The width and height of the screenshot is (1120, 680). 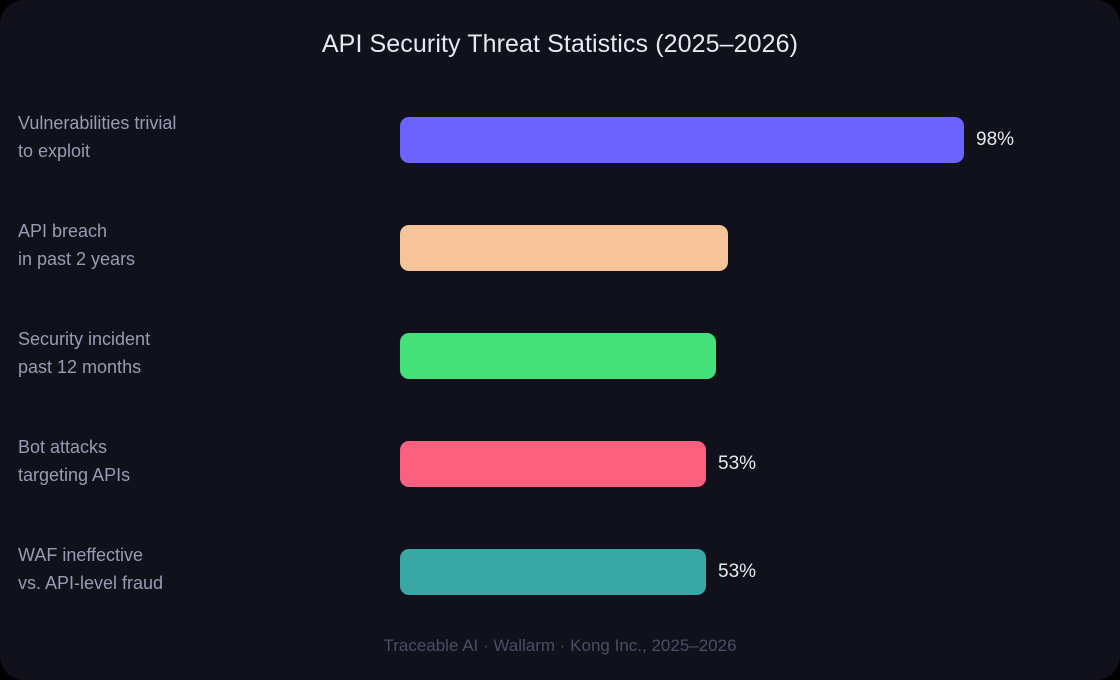 I want to click on bar-category-label: WAF ineffective vs. API-level fraud, so click(x=91, y=569).